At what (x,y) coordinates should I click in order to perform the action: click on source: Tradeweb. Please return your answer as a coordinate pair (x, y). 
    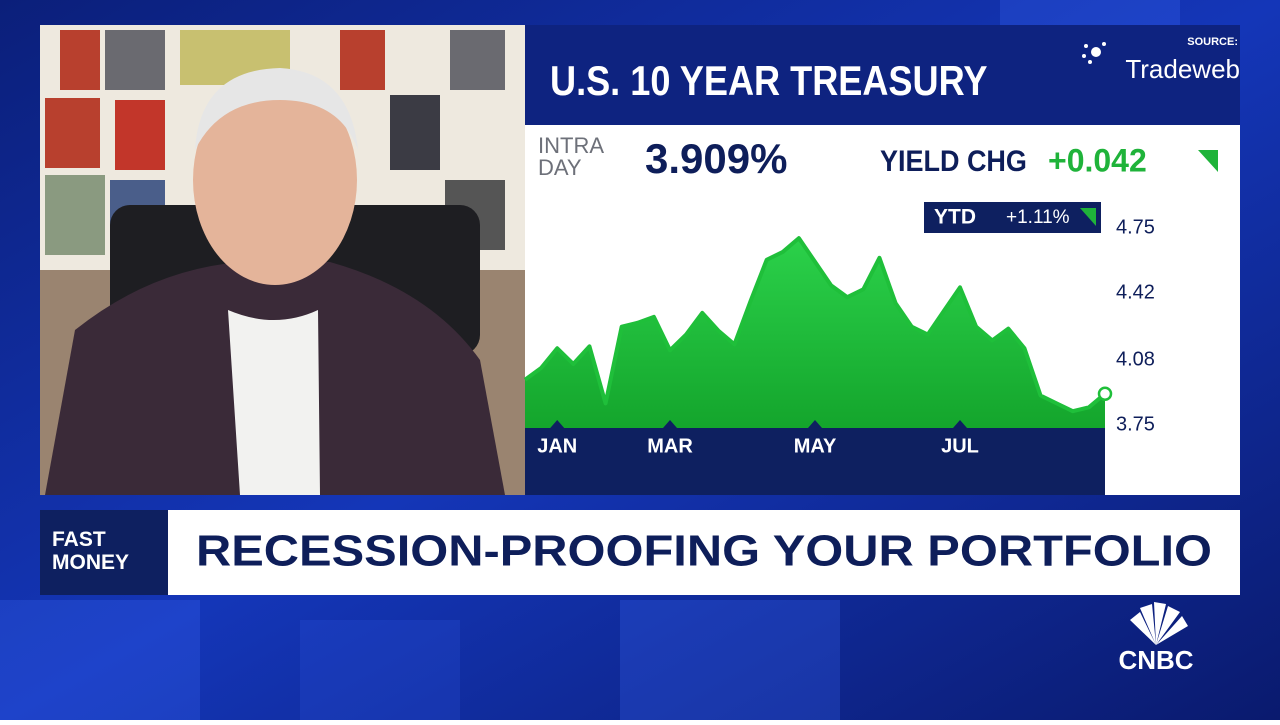
    Looking at the image, I should click on (1182, 69).